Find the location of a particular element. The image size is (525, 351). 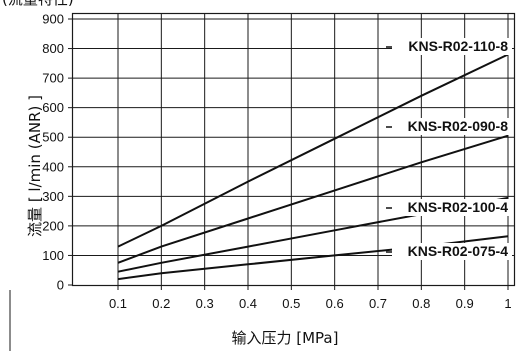

y-tick-label: 600 is located at coordinates (53, 107).